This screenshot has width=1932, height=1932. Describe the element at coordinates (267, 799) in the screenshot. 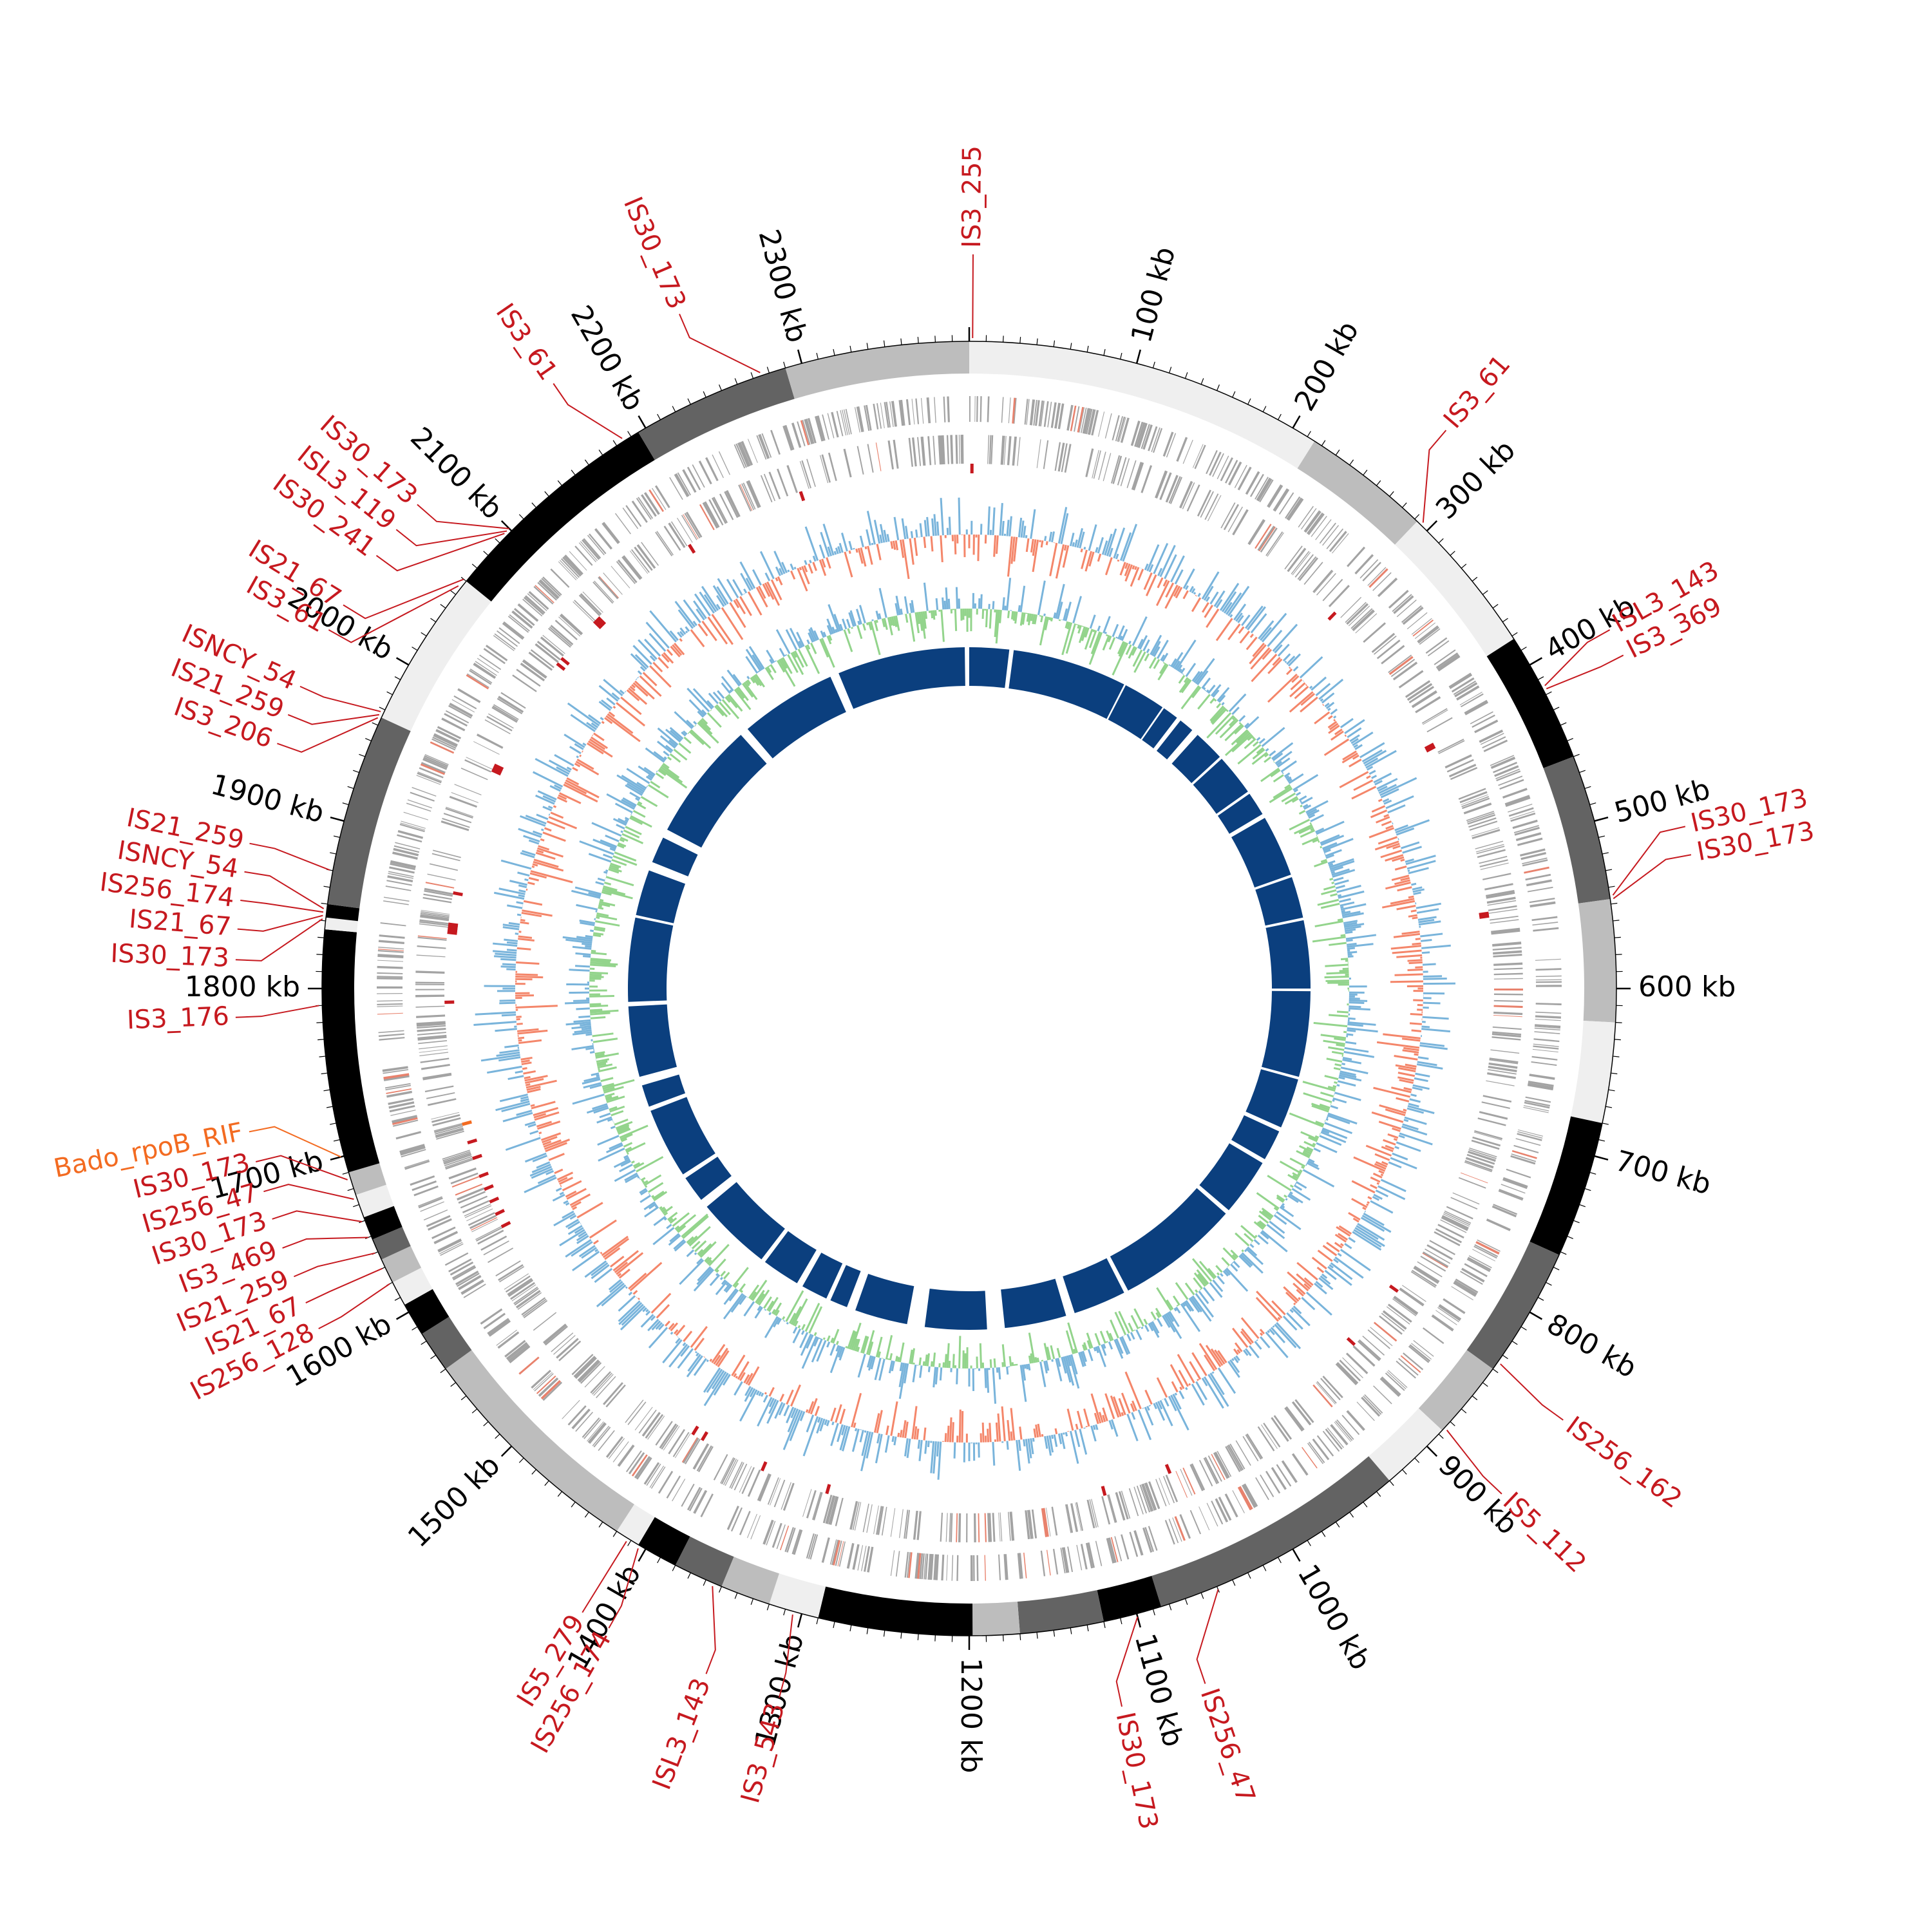

I see `scale-tick-label: 1900 kb` at that location.